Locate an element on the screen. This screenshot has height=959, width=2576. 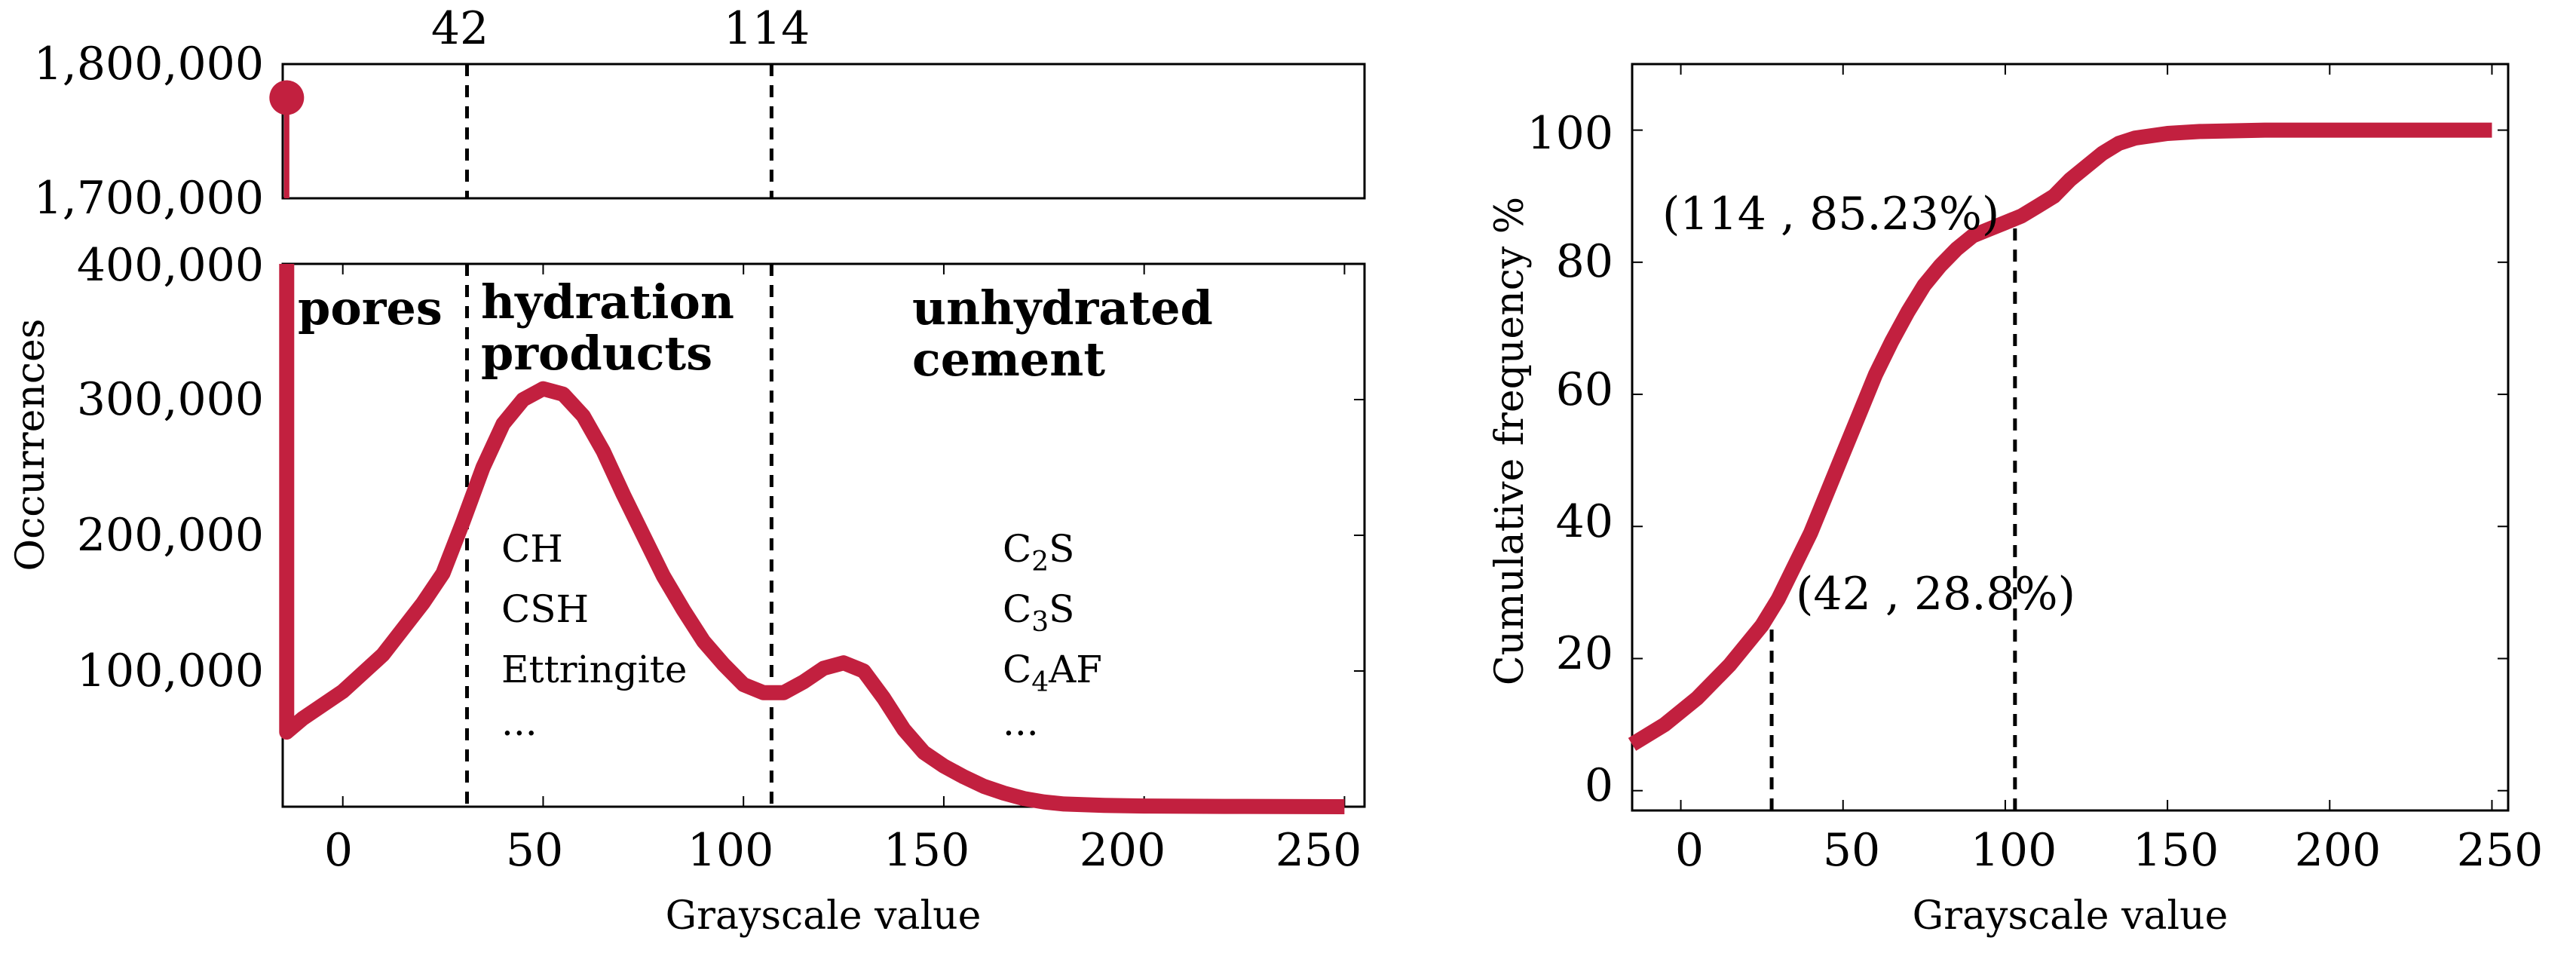
cumulative-annotation-42: (42 , 28.8%) is located at coordinates (1935, 594).